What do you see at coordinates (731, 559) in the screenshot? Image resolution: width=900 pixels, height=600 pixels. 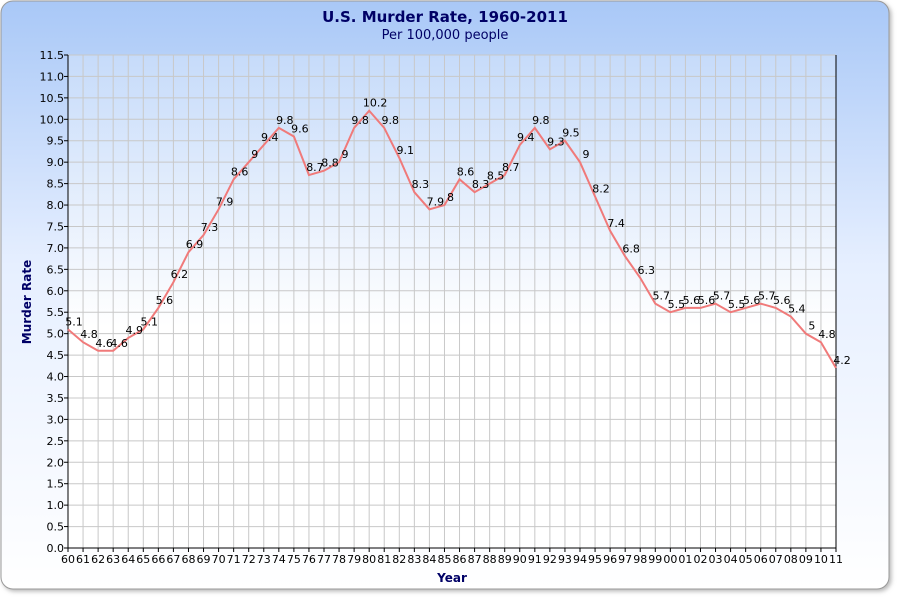 I see `x-tick-label: 04` at bounding box center [731, 559].